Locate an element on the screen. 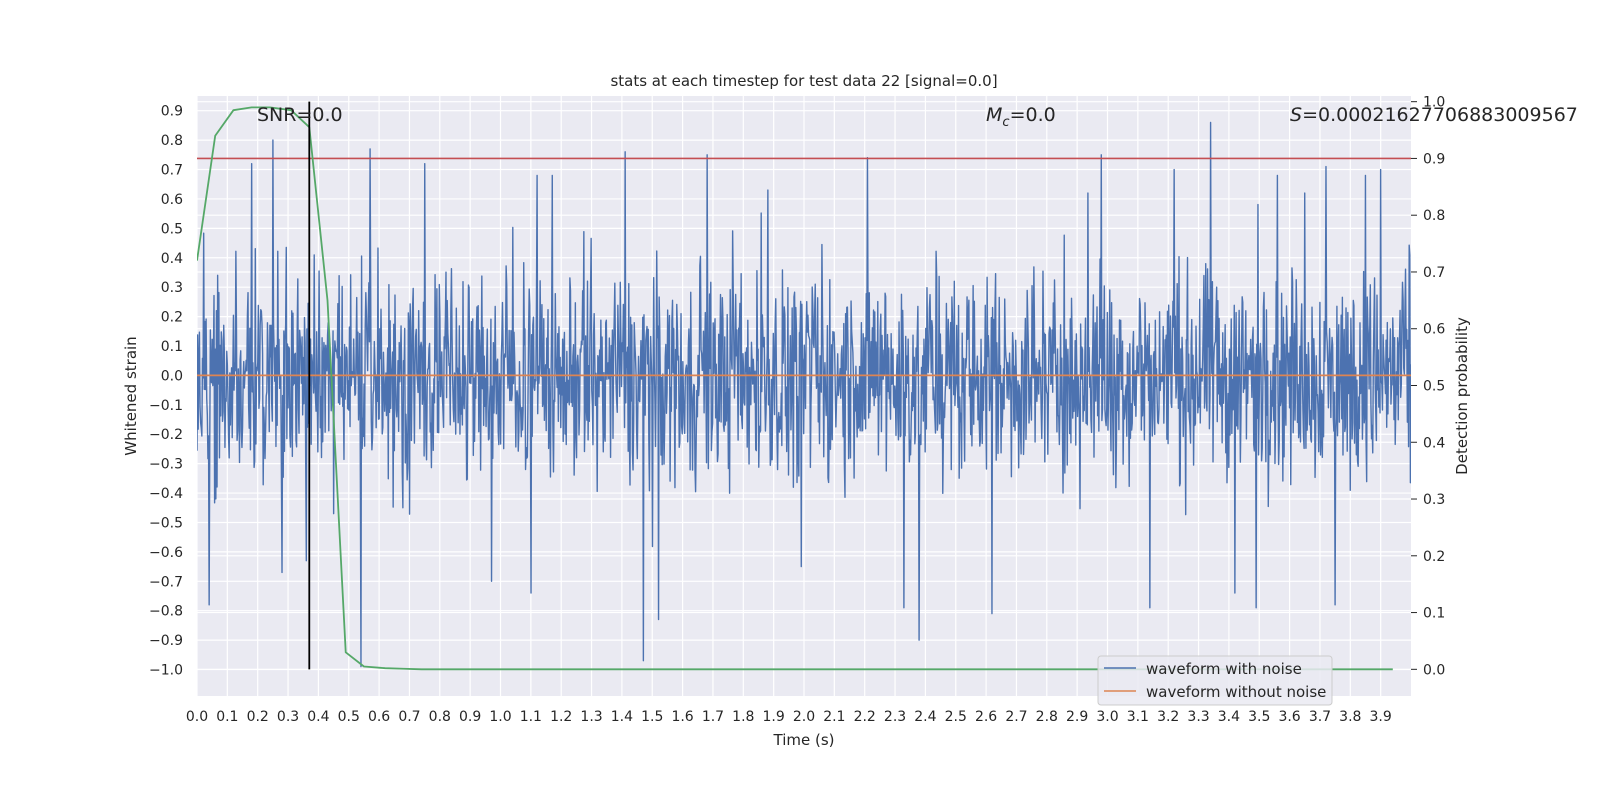 This screenshot has width=1600, height=800. y2-tick-label: 0.7 is located at coordinates (1434, 273).